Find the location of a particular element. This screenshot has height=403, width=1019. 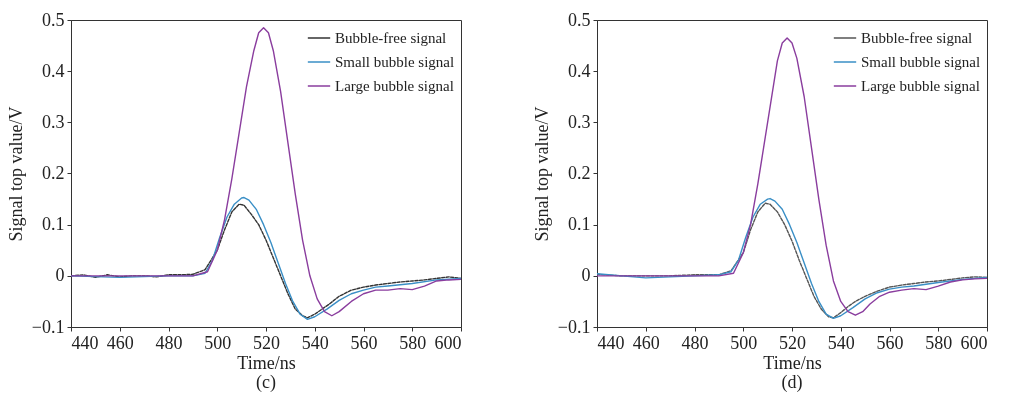

text: (c) is located at coordinates (266, 382).